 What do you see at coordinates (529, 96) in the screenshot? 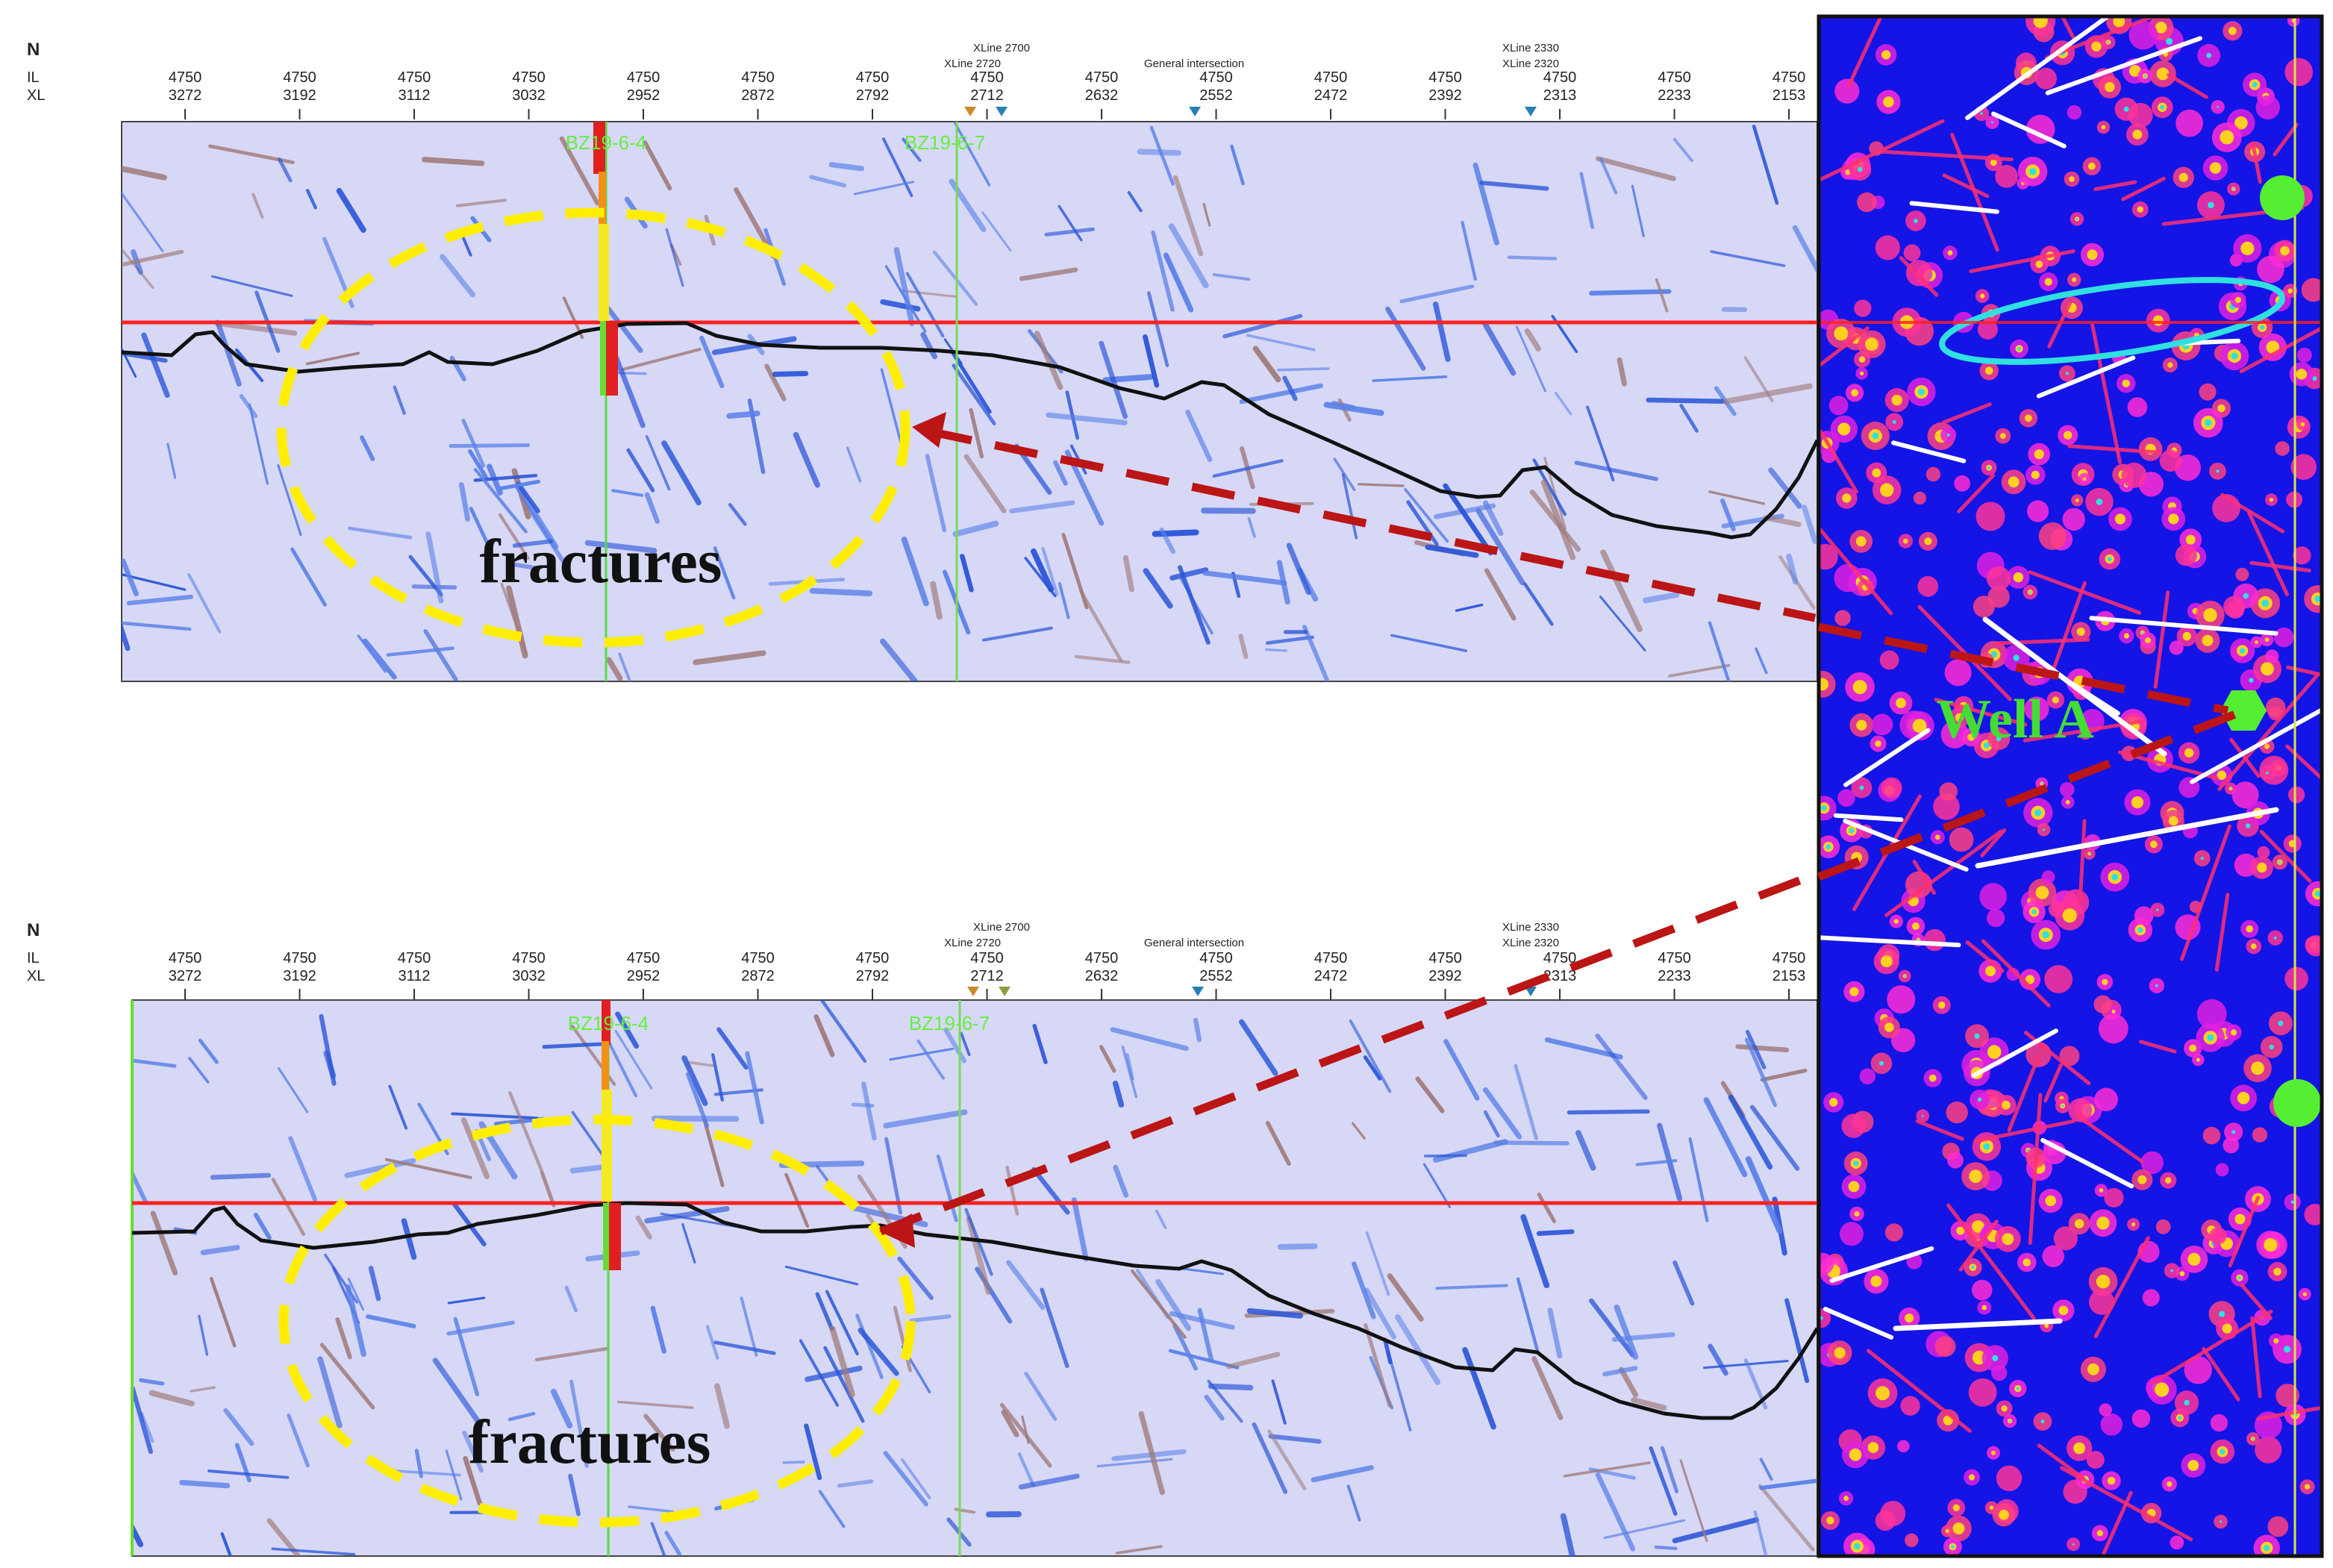
I see `top_panel-xl-tick-label: 3032` at bounding box center [529, 96].